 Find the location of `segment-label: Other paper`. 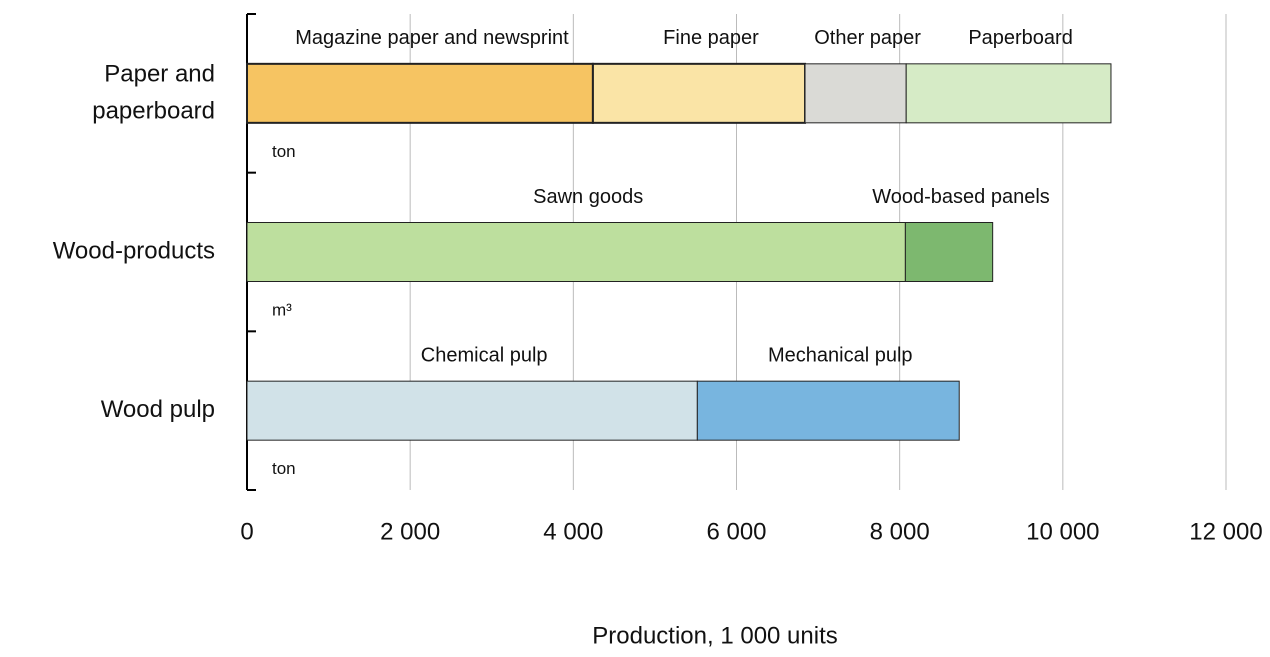

segment-label: Other paper is located at coordinates (867, 38).